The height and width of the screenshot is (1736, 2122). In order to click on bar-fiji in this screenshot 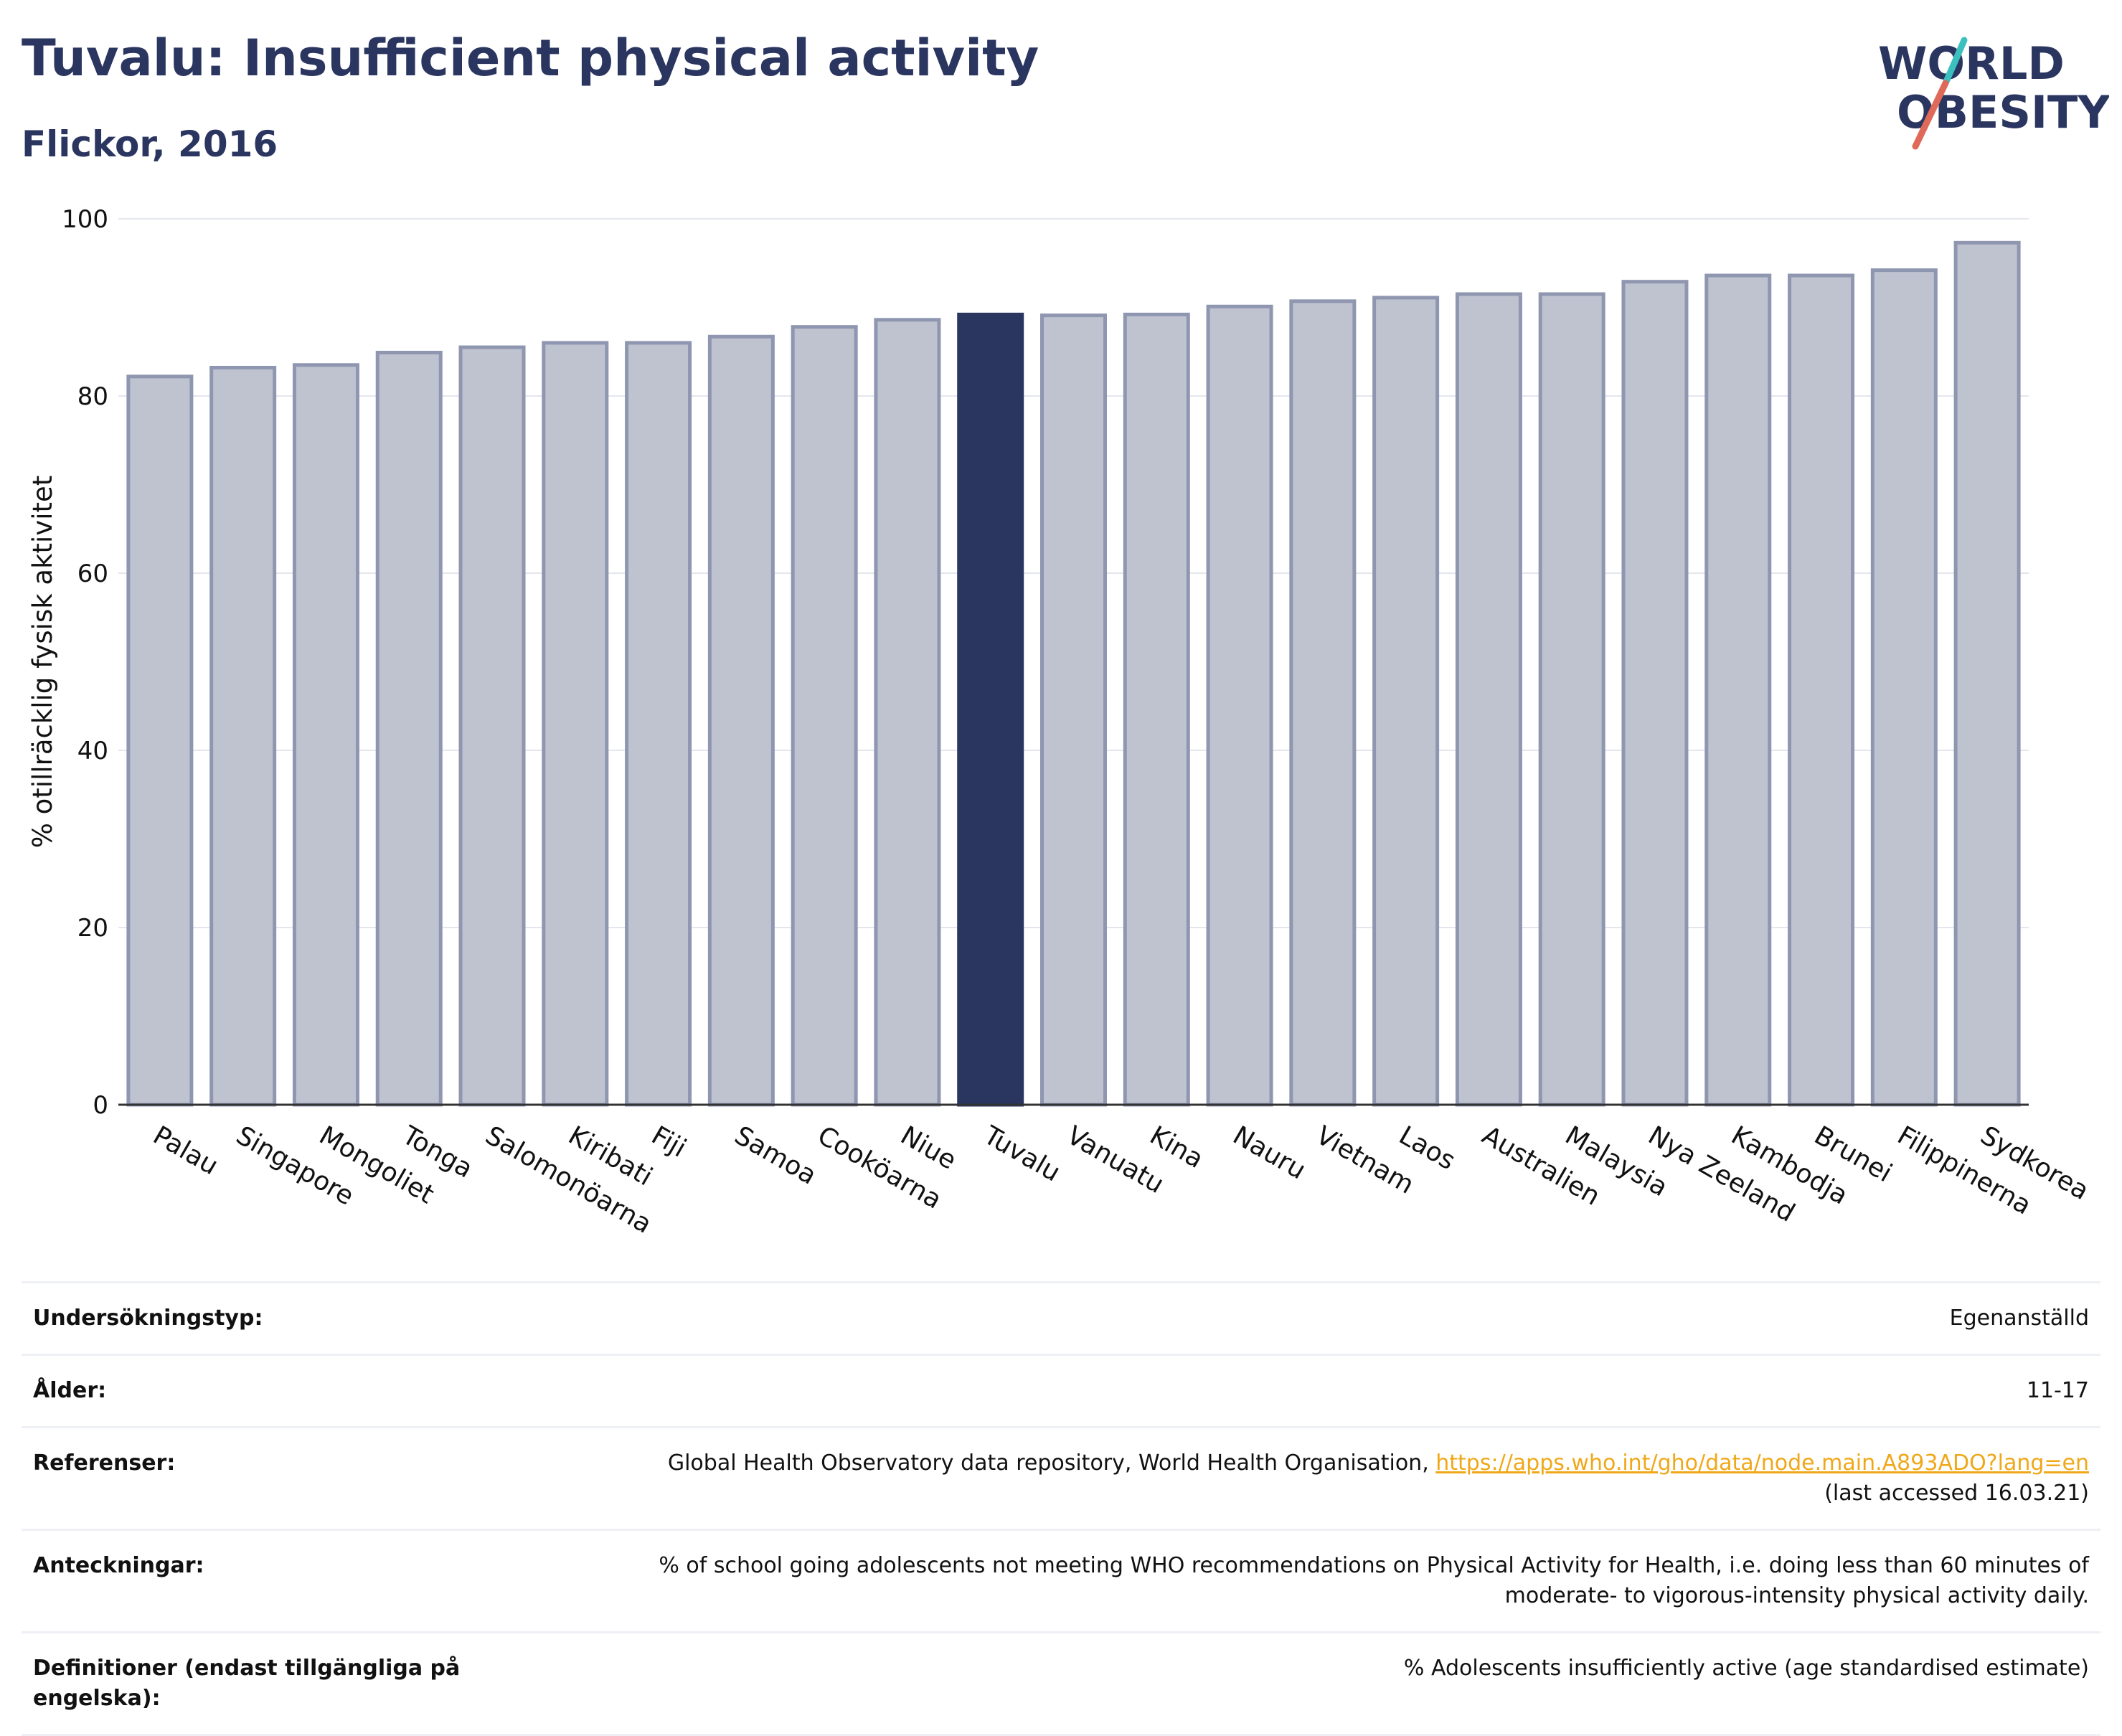, I will do `click(658, 724)`.